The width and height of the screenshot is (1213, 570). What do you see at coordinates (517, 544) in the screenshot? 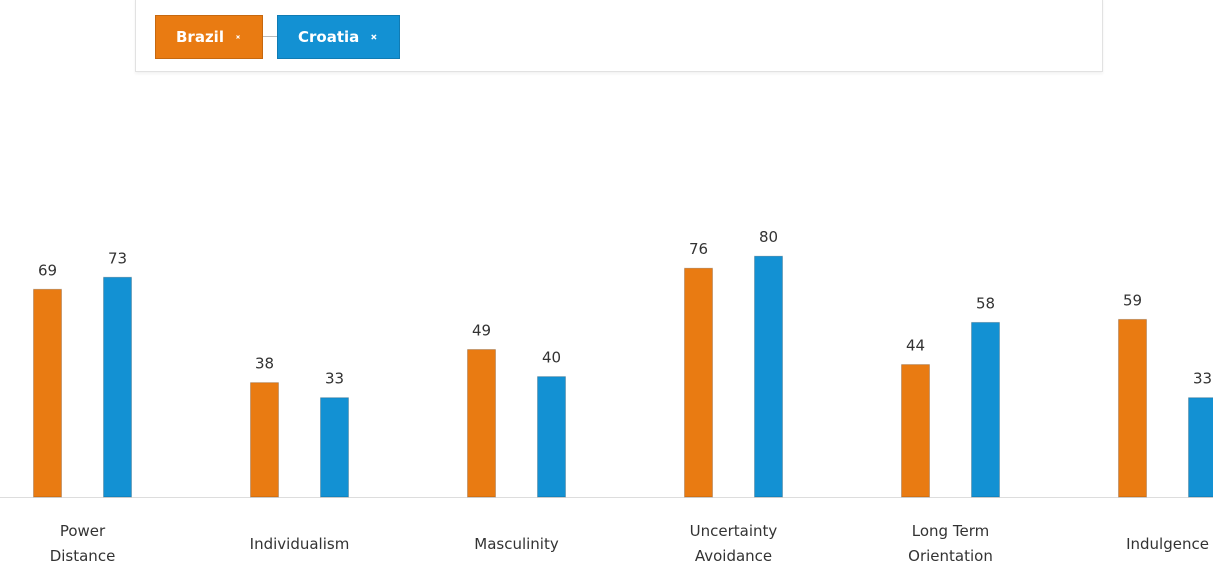
I see `x-tick-label: Masculinity` at bounding box center [517, 544].